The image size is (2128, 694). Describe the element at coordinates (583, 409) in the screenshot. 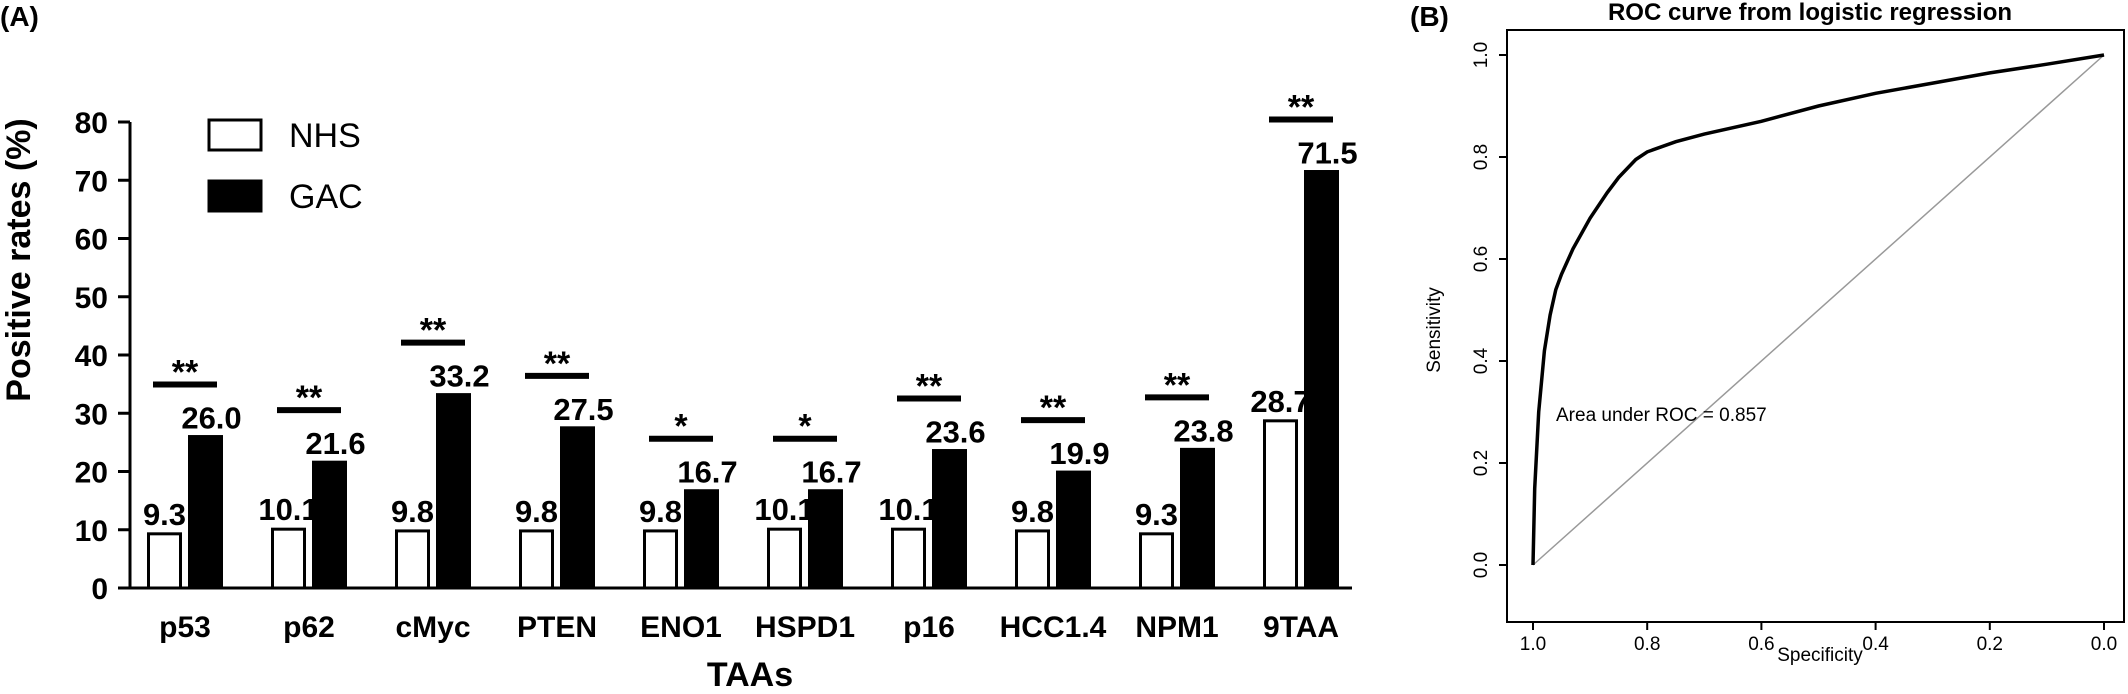

I see `value-label-gac: 27.5` at that location.